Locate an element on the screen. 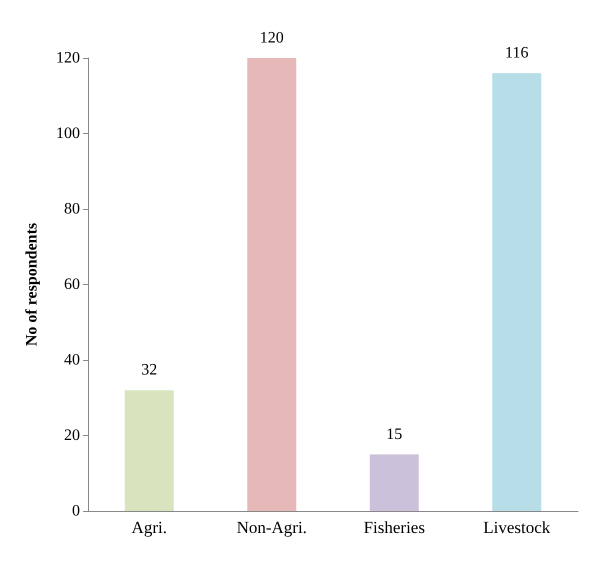 This screenshot has width=616, height=569. x-tick-label: Non-Agri. is located at coordinates (271, 527).